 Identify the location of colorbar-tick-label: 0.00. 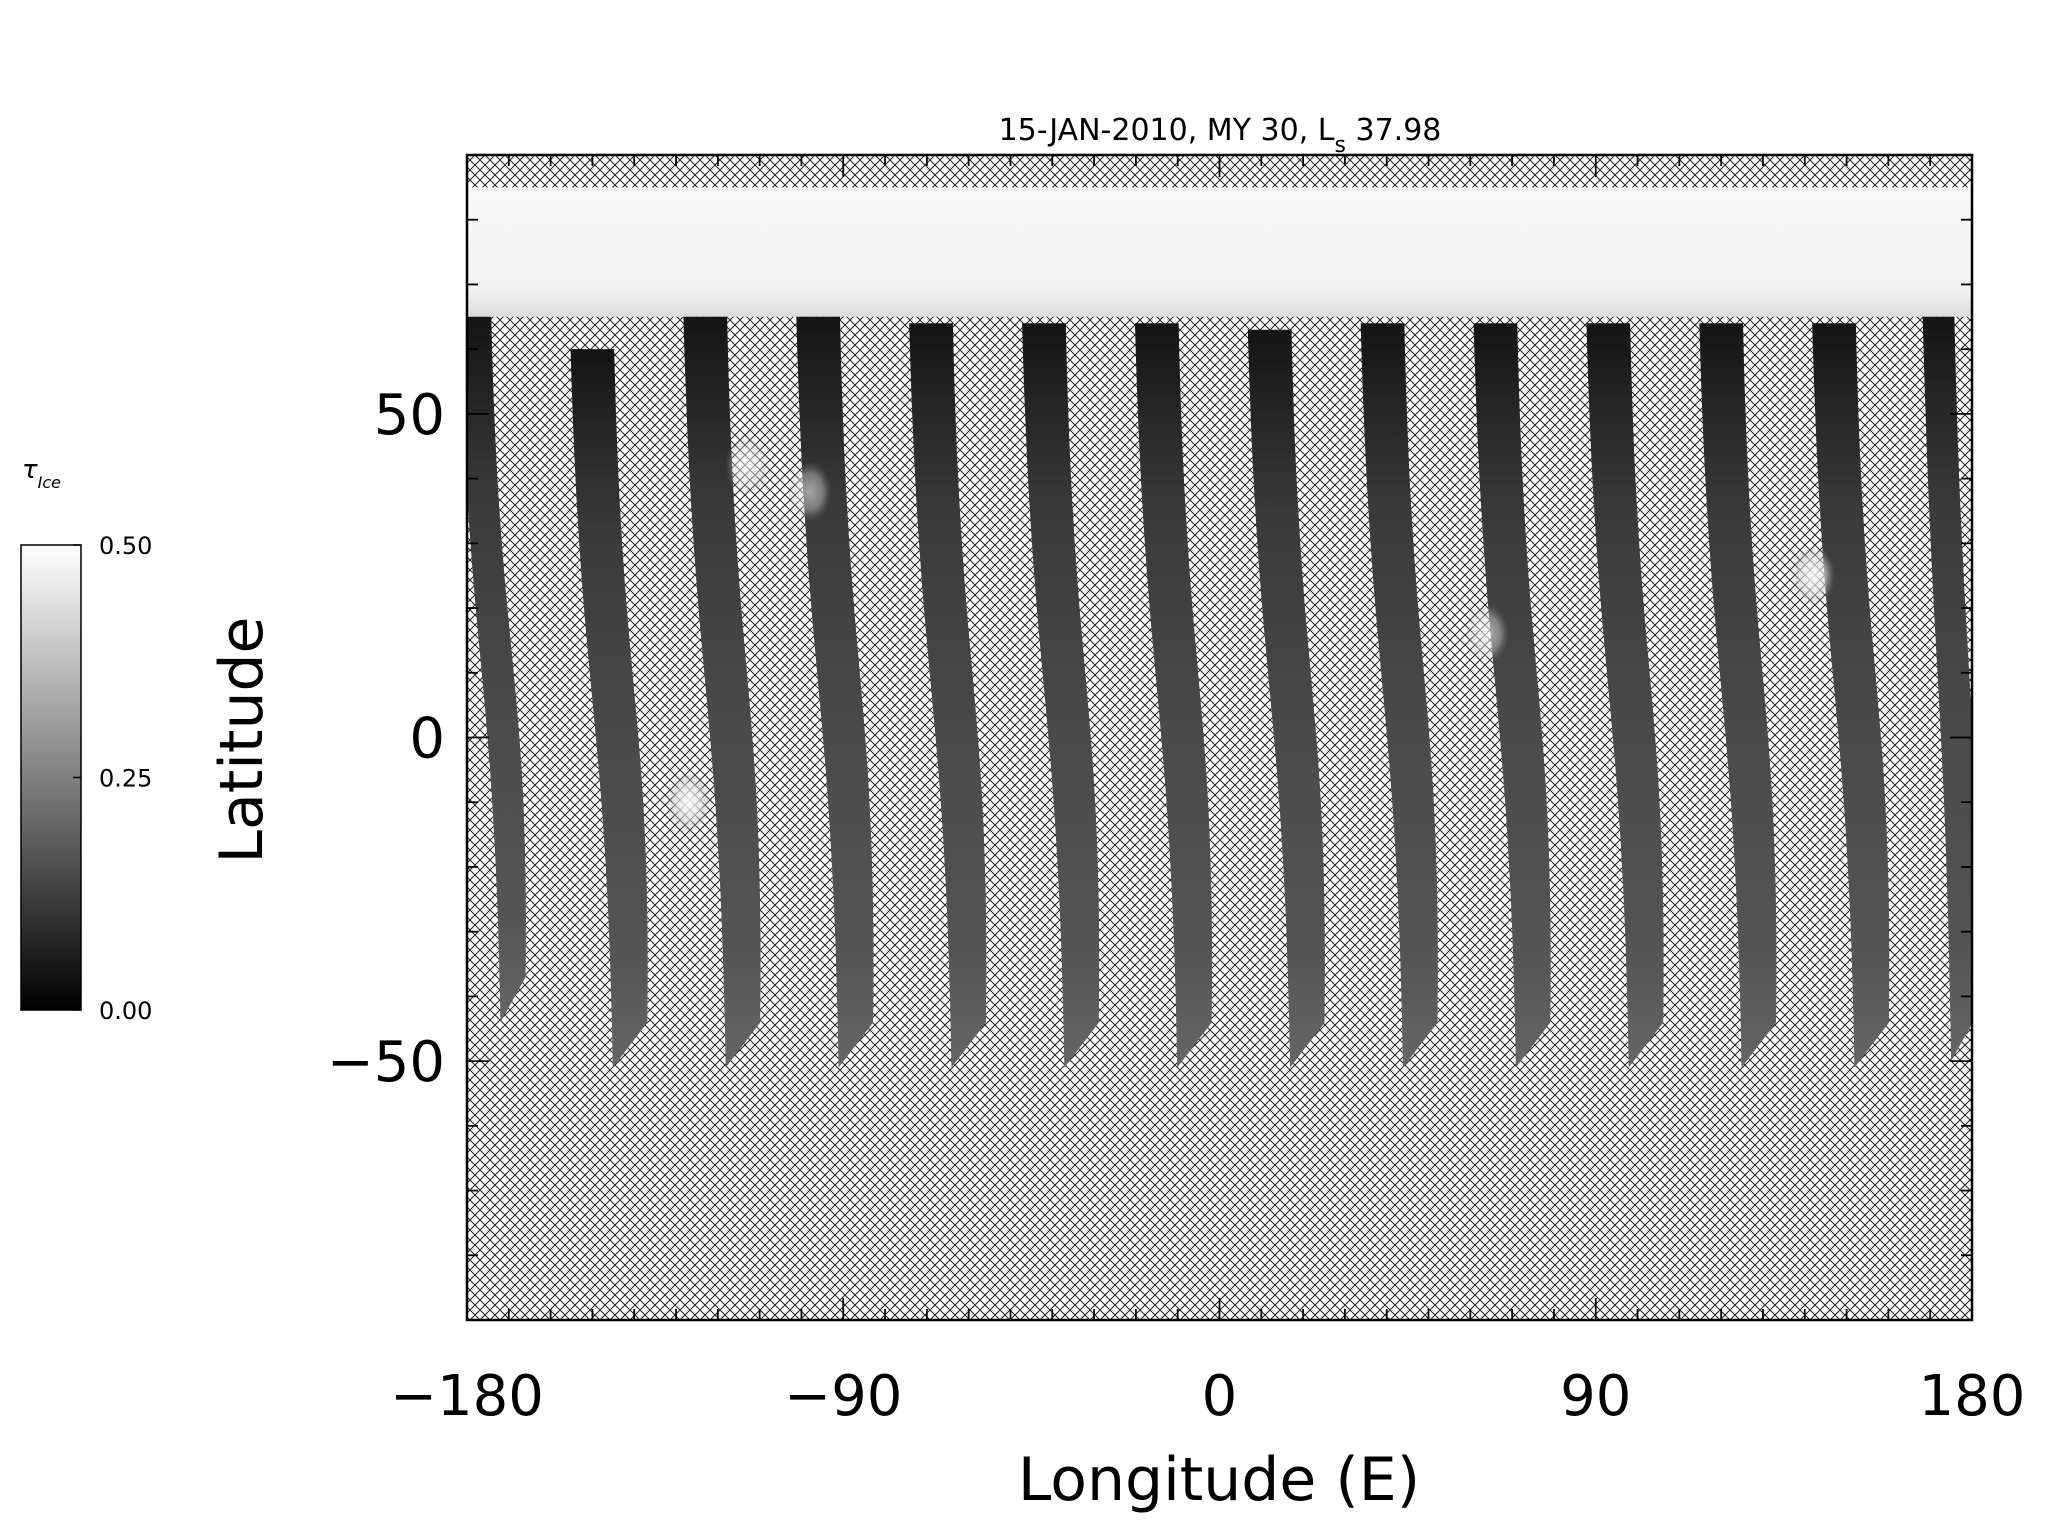
(125, 1011).